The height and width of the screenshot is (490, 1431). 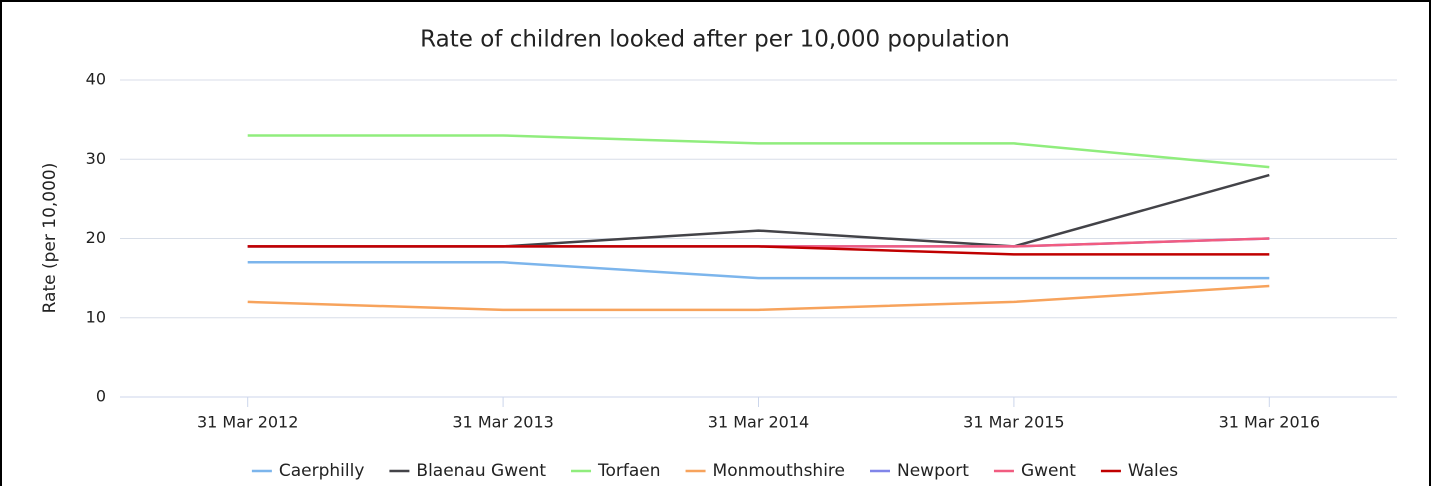 I want to click on legend-label: Blaenau Gwent, so click(x=481, y=471).